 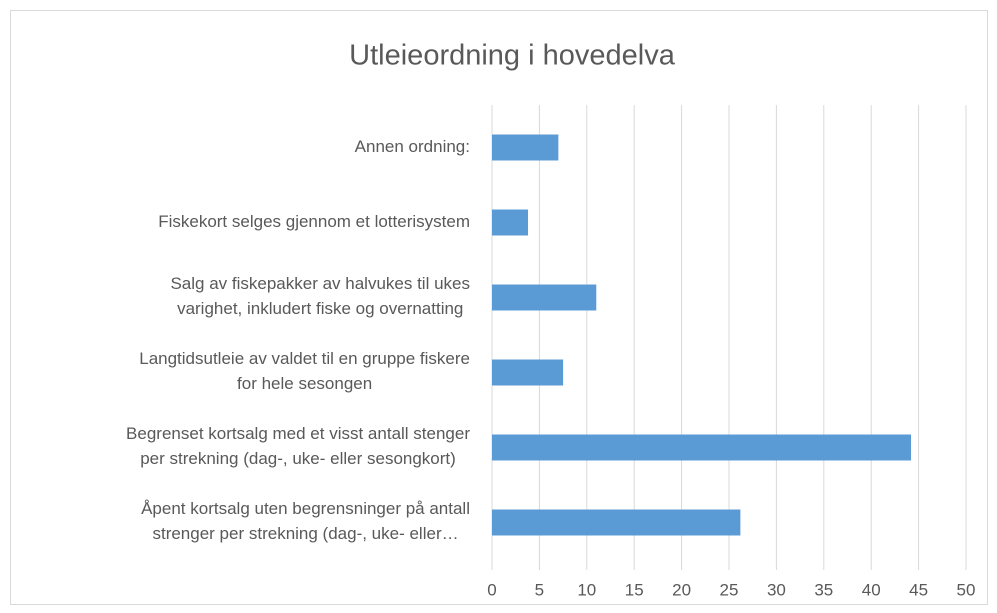 What do you see at coordinates (966, 589) in the screenshot?
I see `x-tick-label: 50` at bounding box center [966, 589].